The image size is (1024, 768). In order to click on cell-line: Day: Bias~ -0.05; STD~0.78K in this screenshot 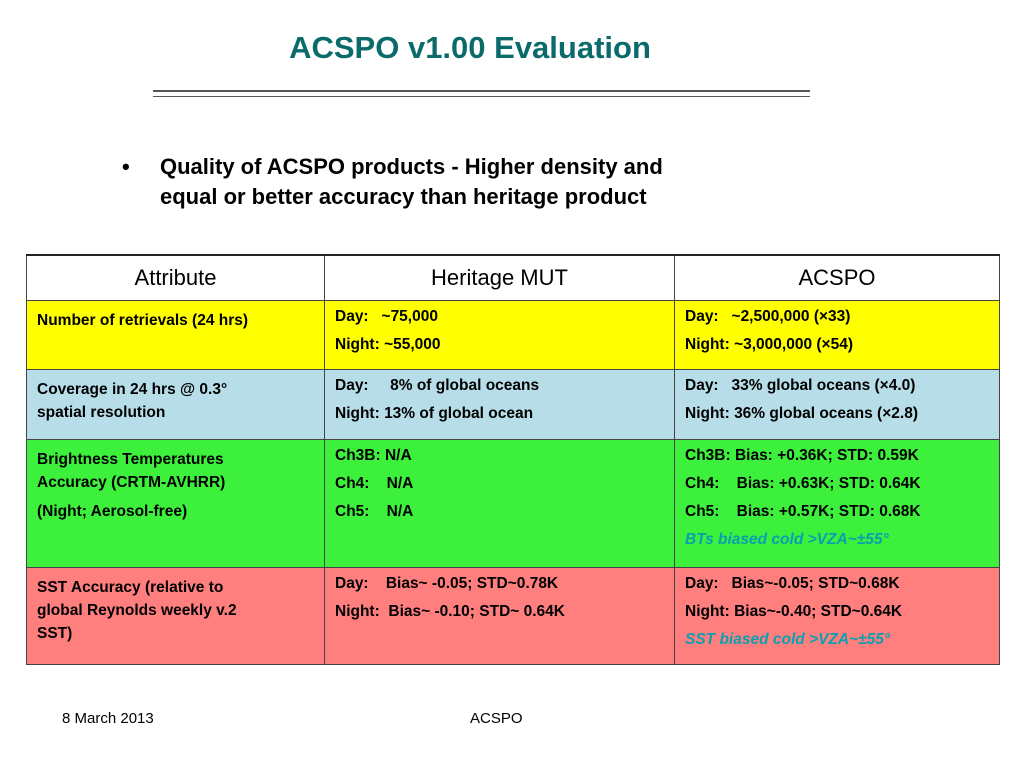, I will do `click(447, 583)`.